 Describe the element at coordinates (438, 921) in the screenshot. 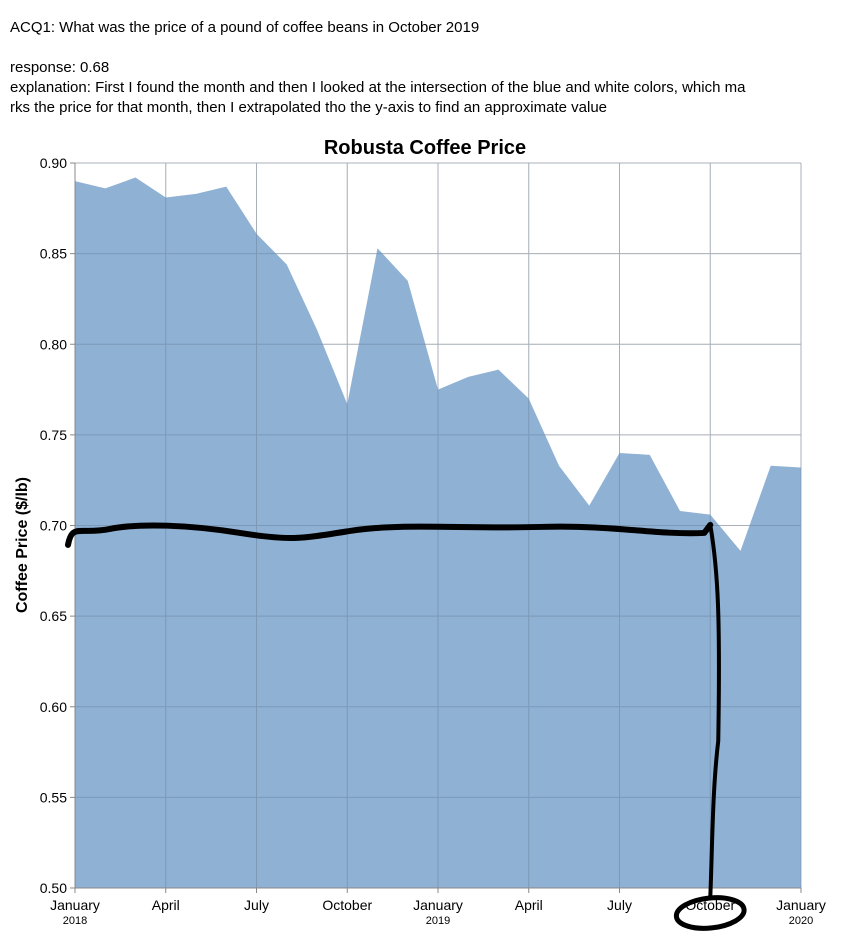

I see `x-tick-year: 2019` at that location.